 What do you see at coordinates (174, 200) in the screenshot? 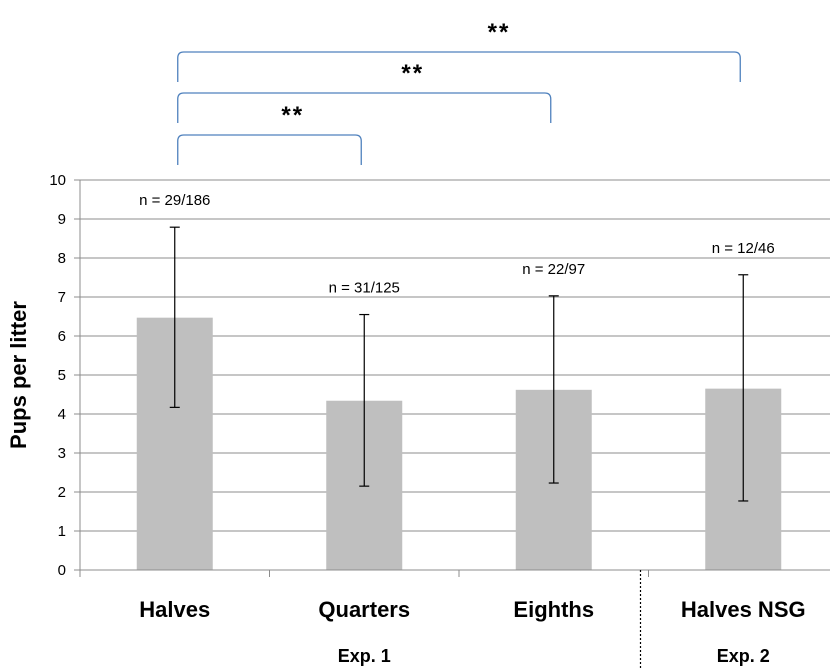
I see `n-label: n = 29/186` at bounding box center [174, 200].